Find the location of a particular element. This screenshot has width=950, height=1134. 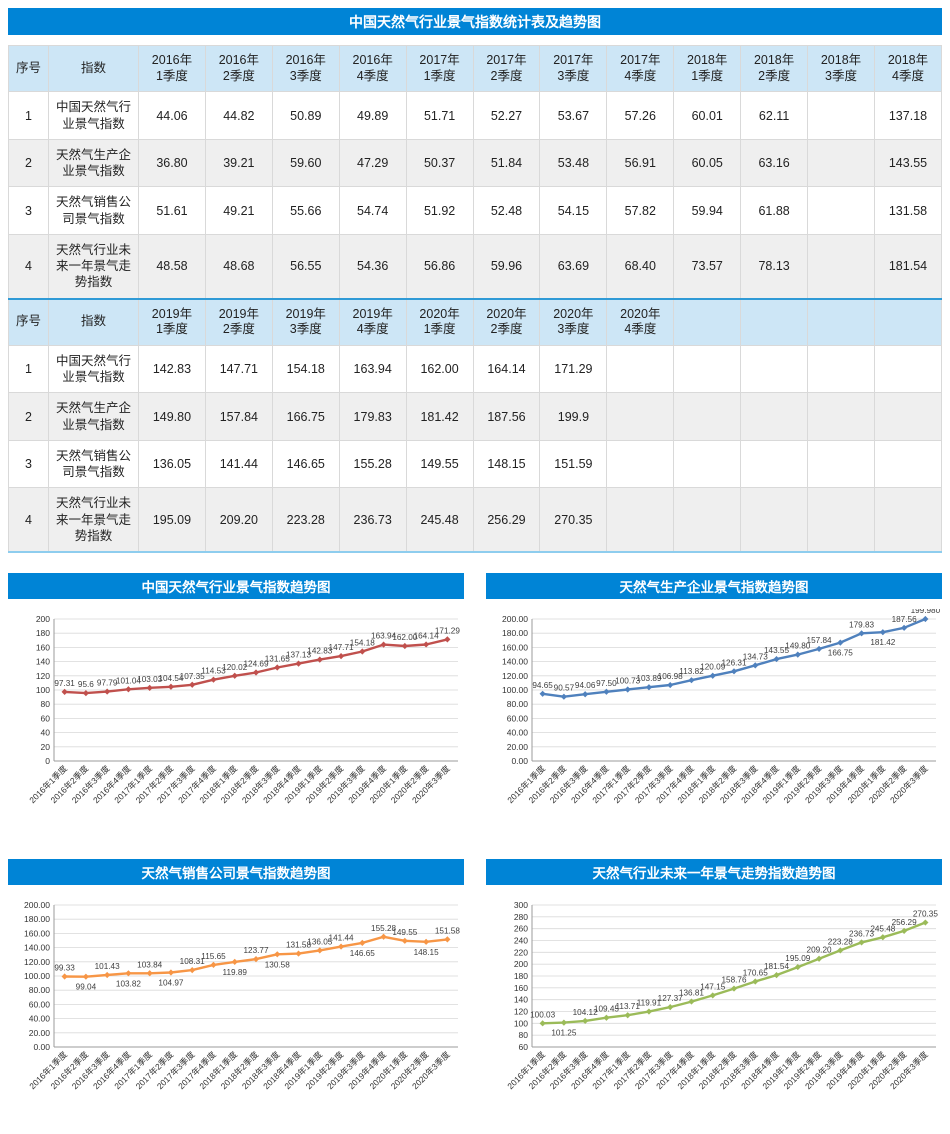

data-point-label: 103.03 is located at coordinates (149, 679).